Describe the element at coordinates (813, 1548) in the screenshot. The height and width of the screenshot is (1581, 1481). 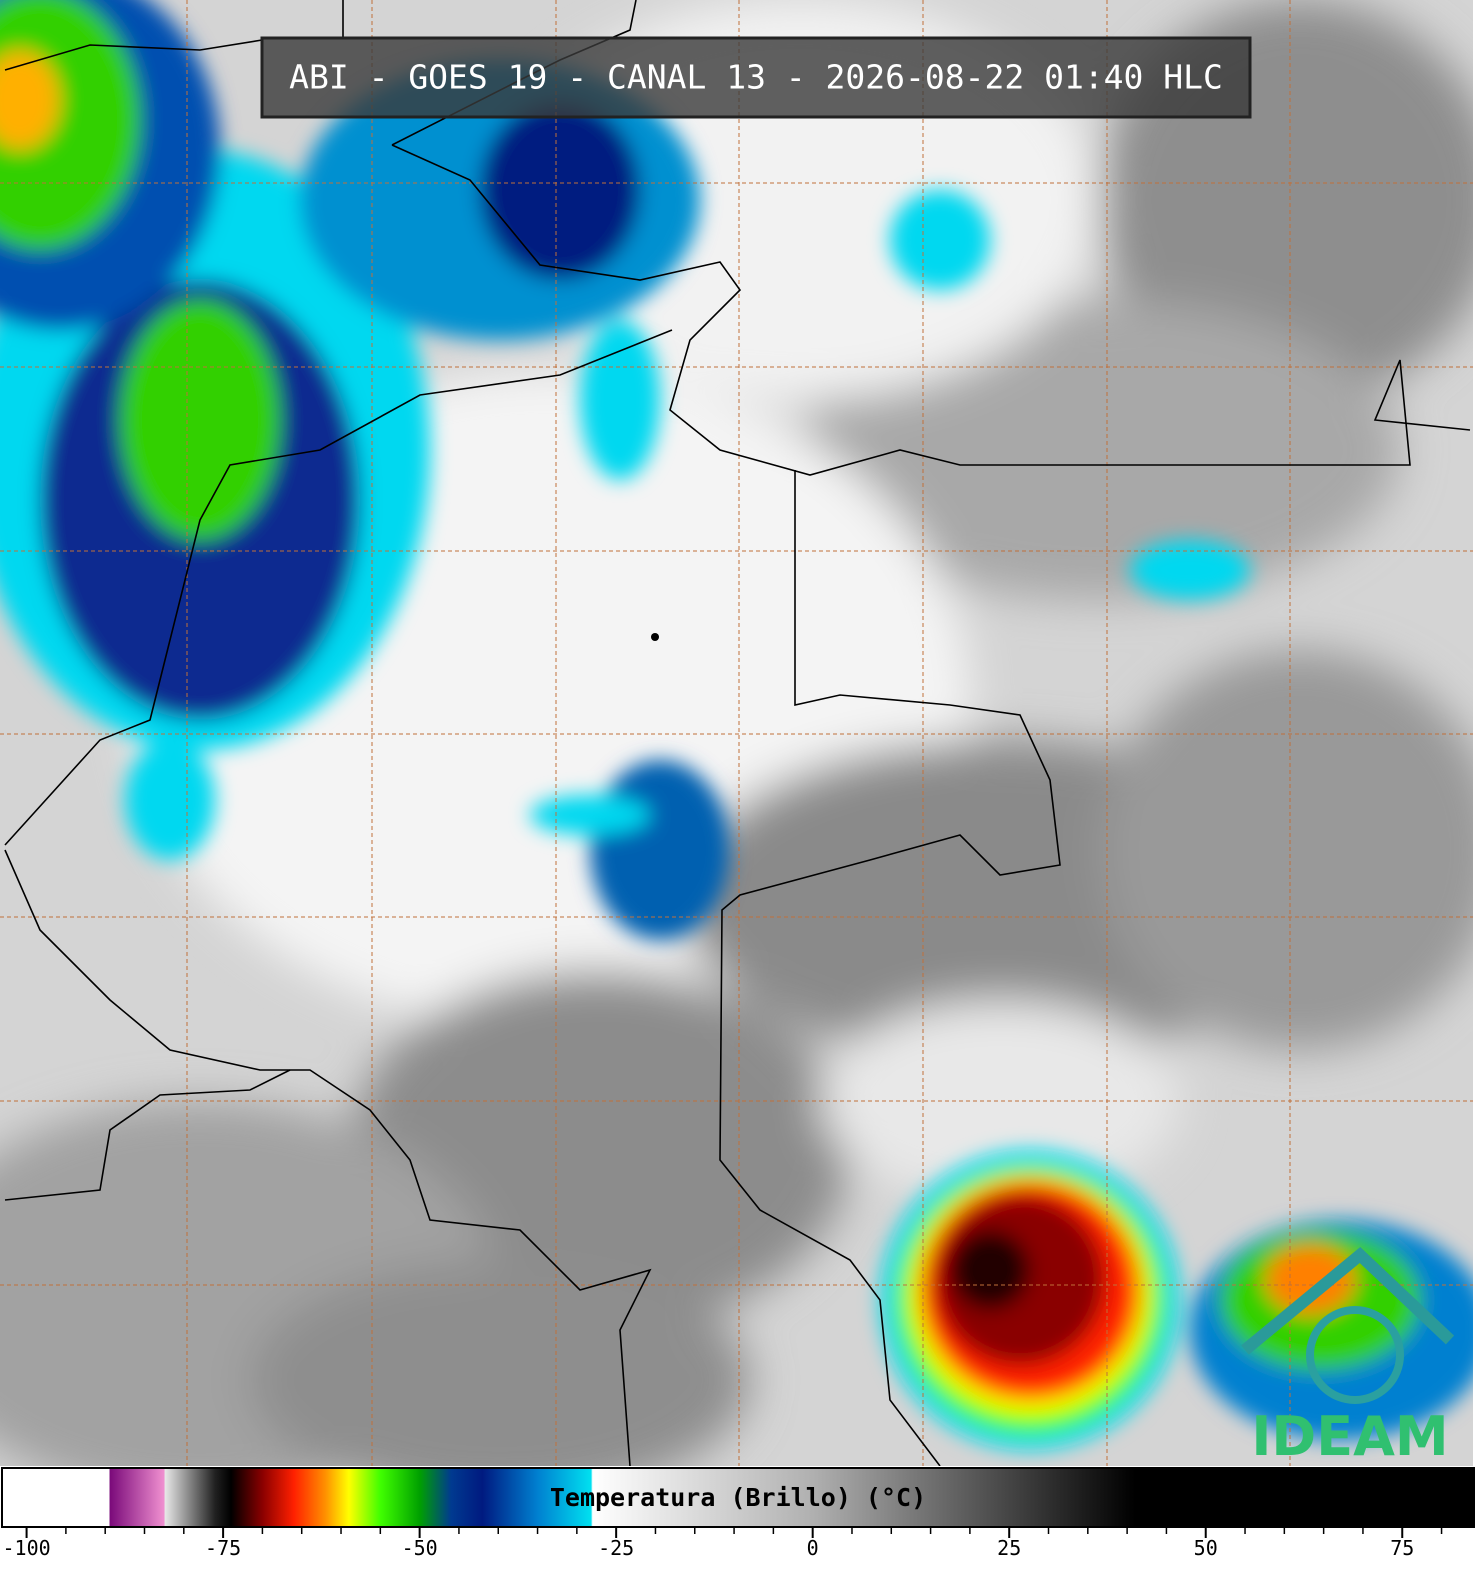
I see `x-tick-label: 0` at that location.